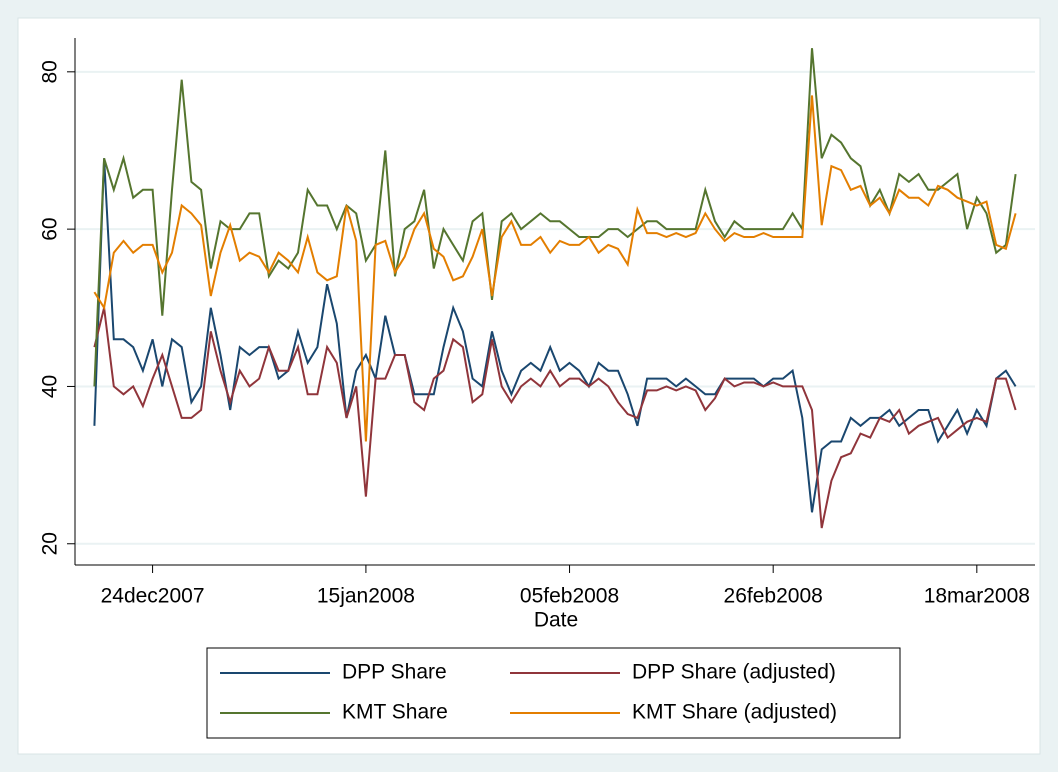 This screenshot has height=772, width=1058. I want to click on x-tick-label: 26feb2008, so click(773, 596).